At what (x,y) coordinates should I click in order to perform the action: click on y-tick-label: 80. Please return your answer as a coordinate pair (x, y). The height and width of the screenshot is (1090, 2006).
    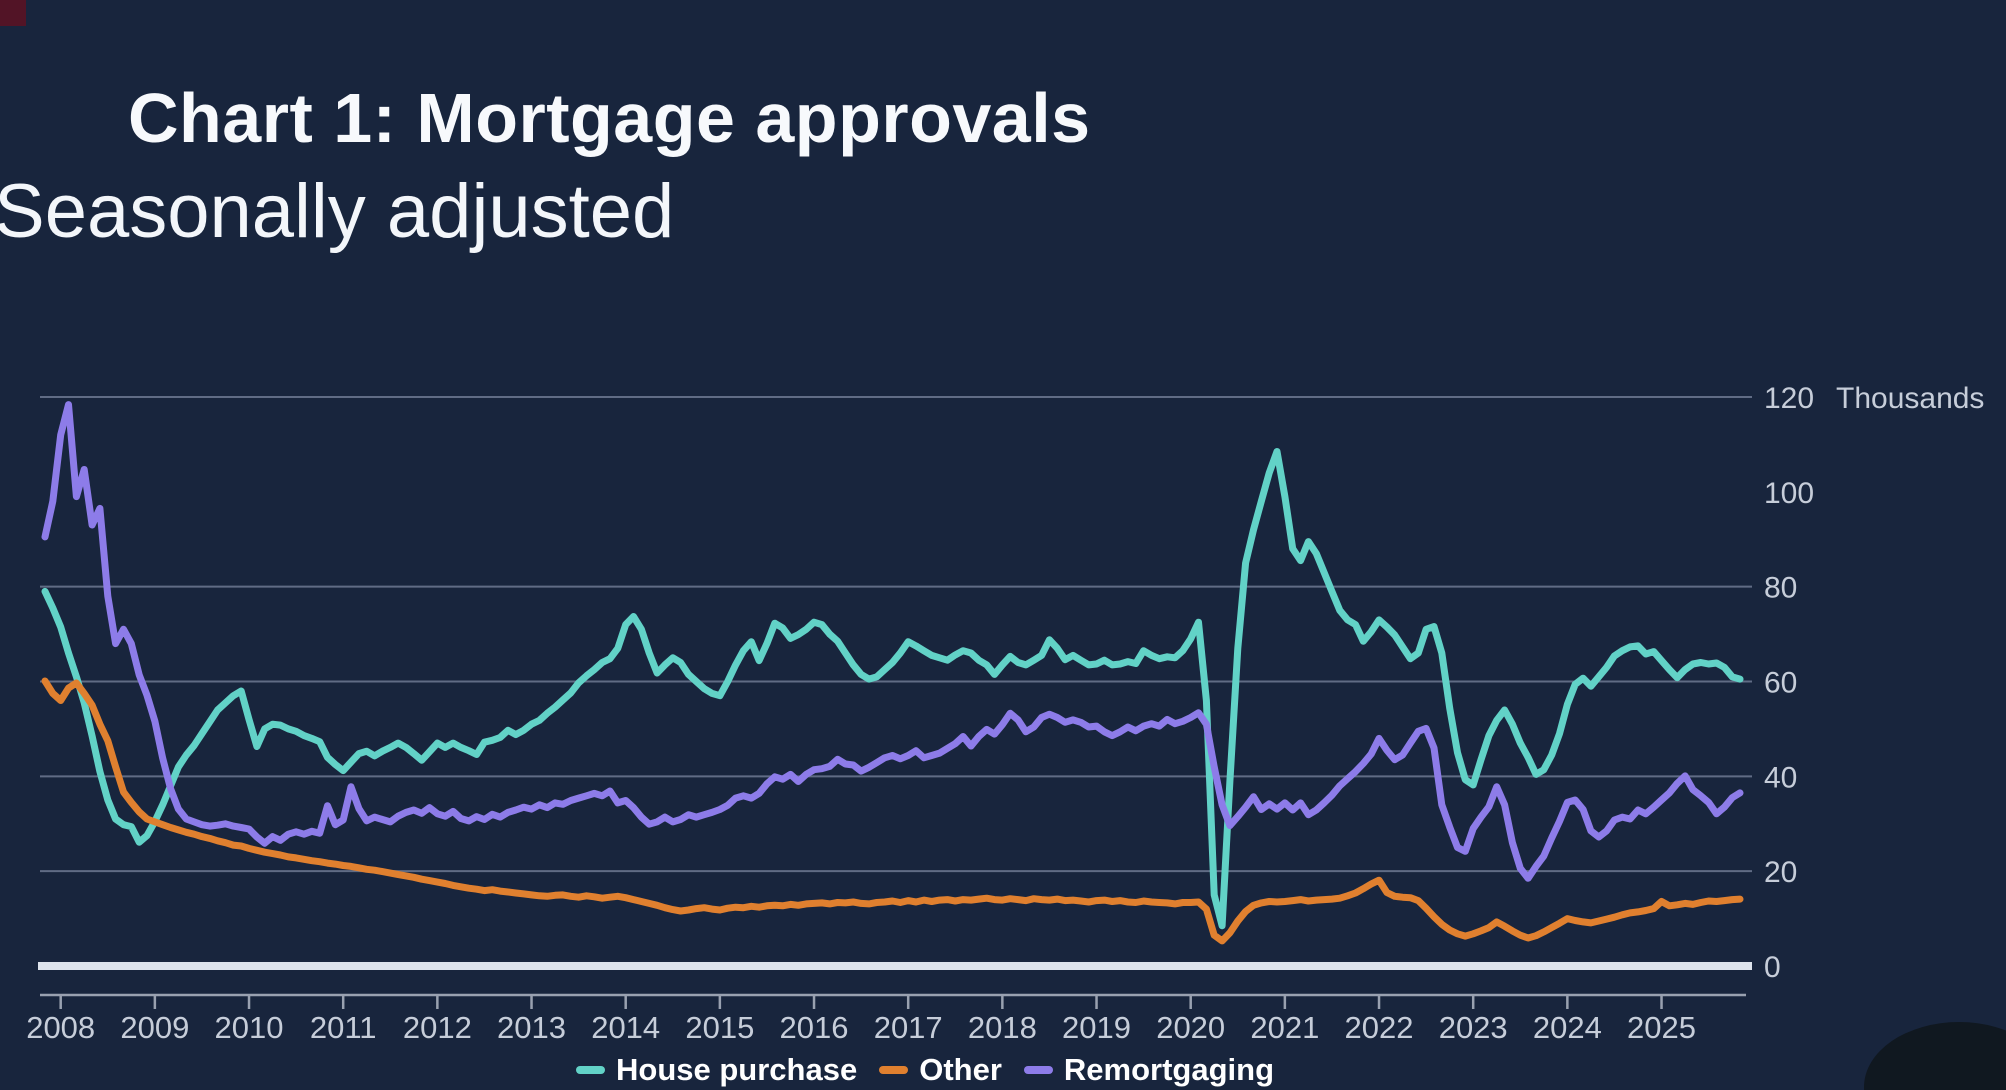
    Looking at the image, I should click on (1780, 588).